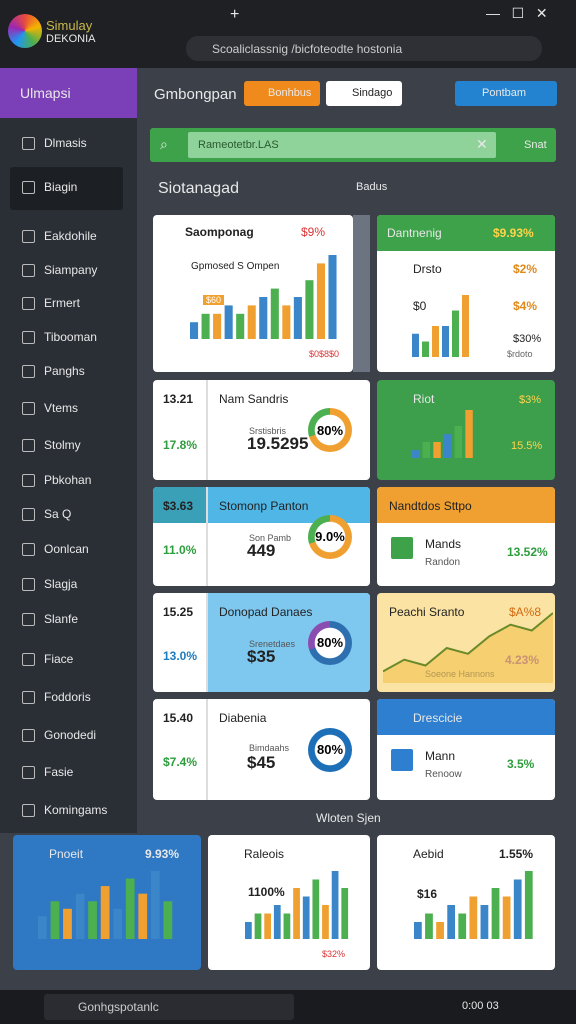  Describe the element at coordinates (61, 584) in the screenshot. I see `sidebar-item: Slagja` at that location.